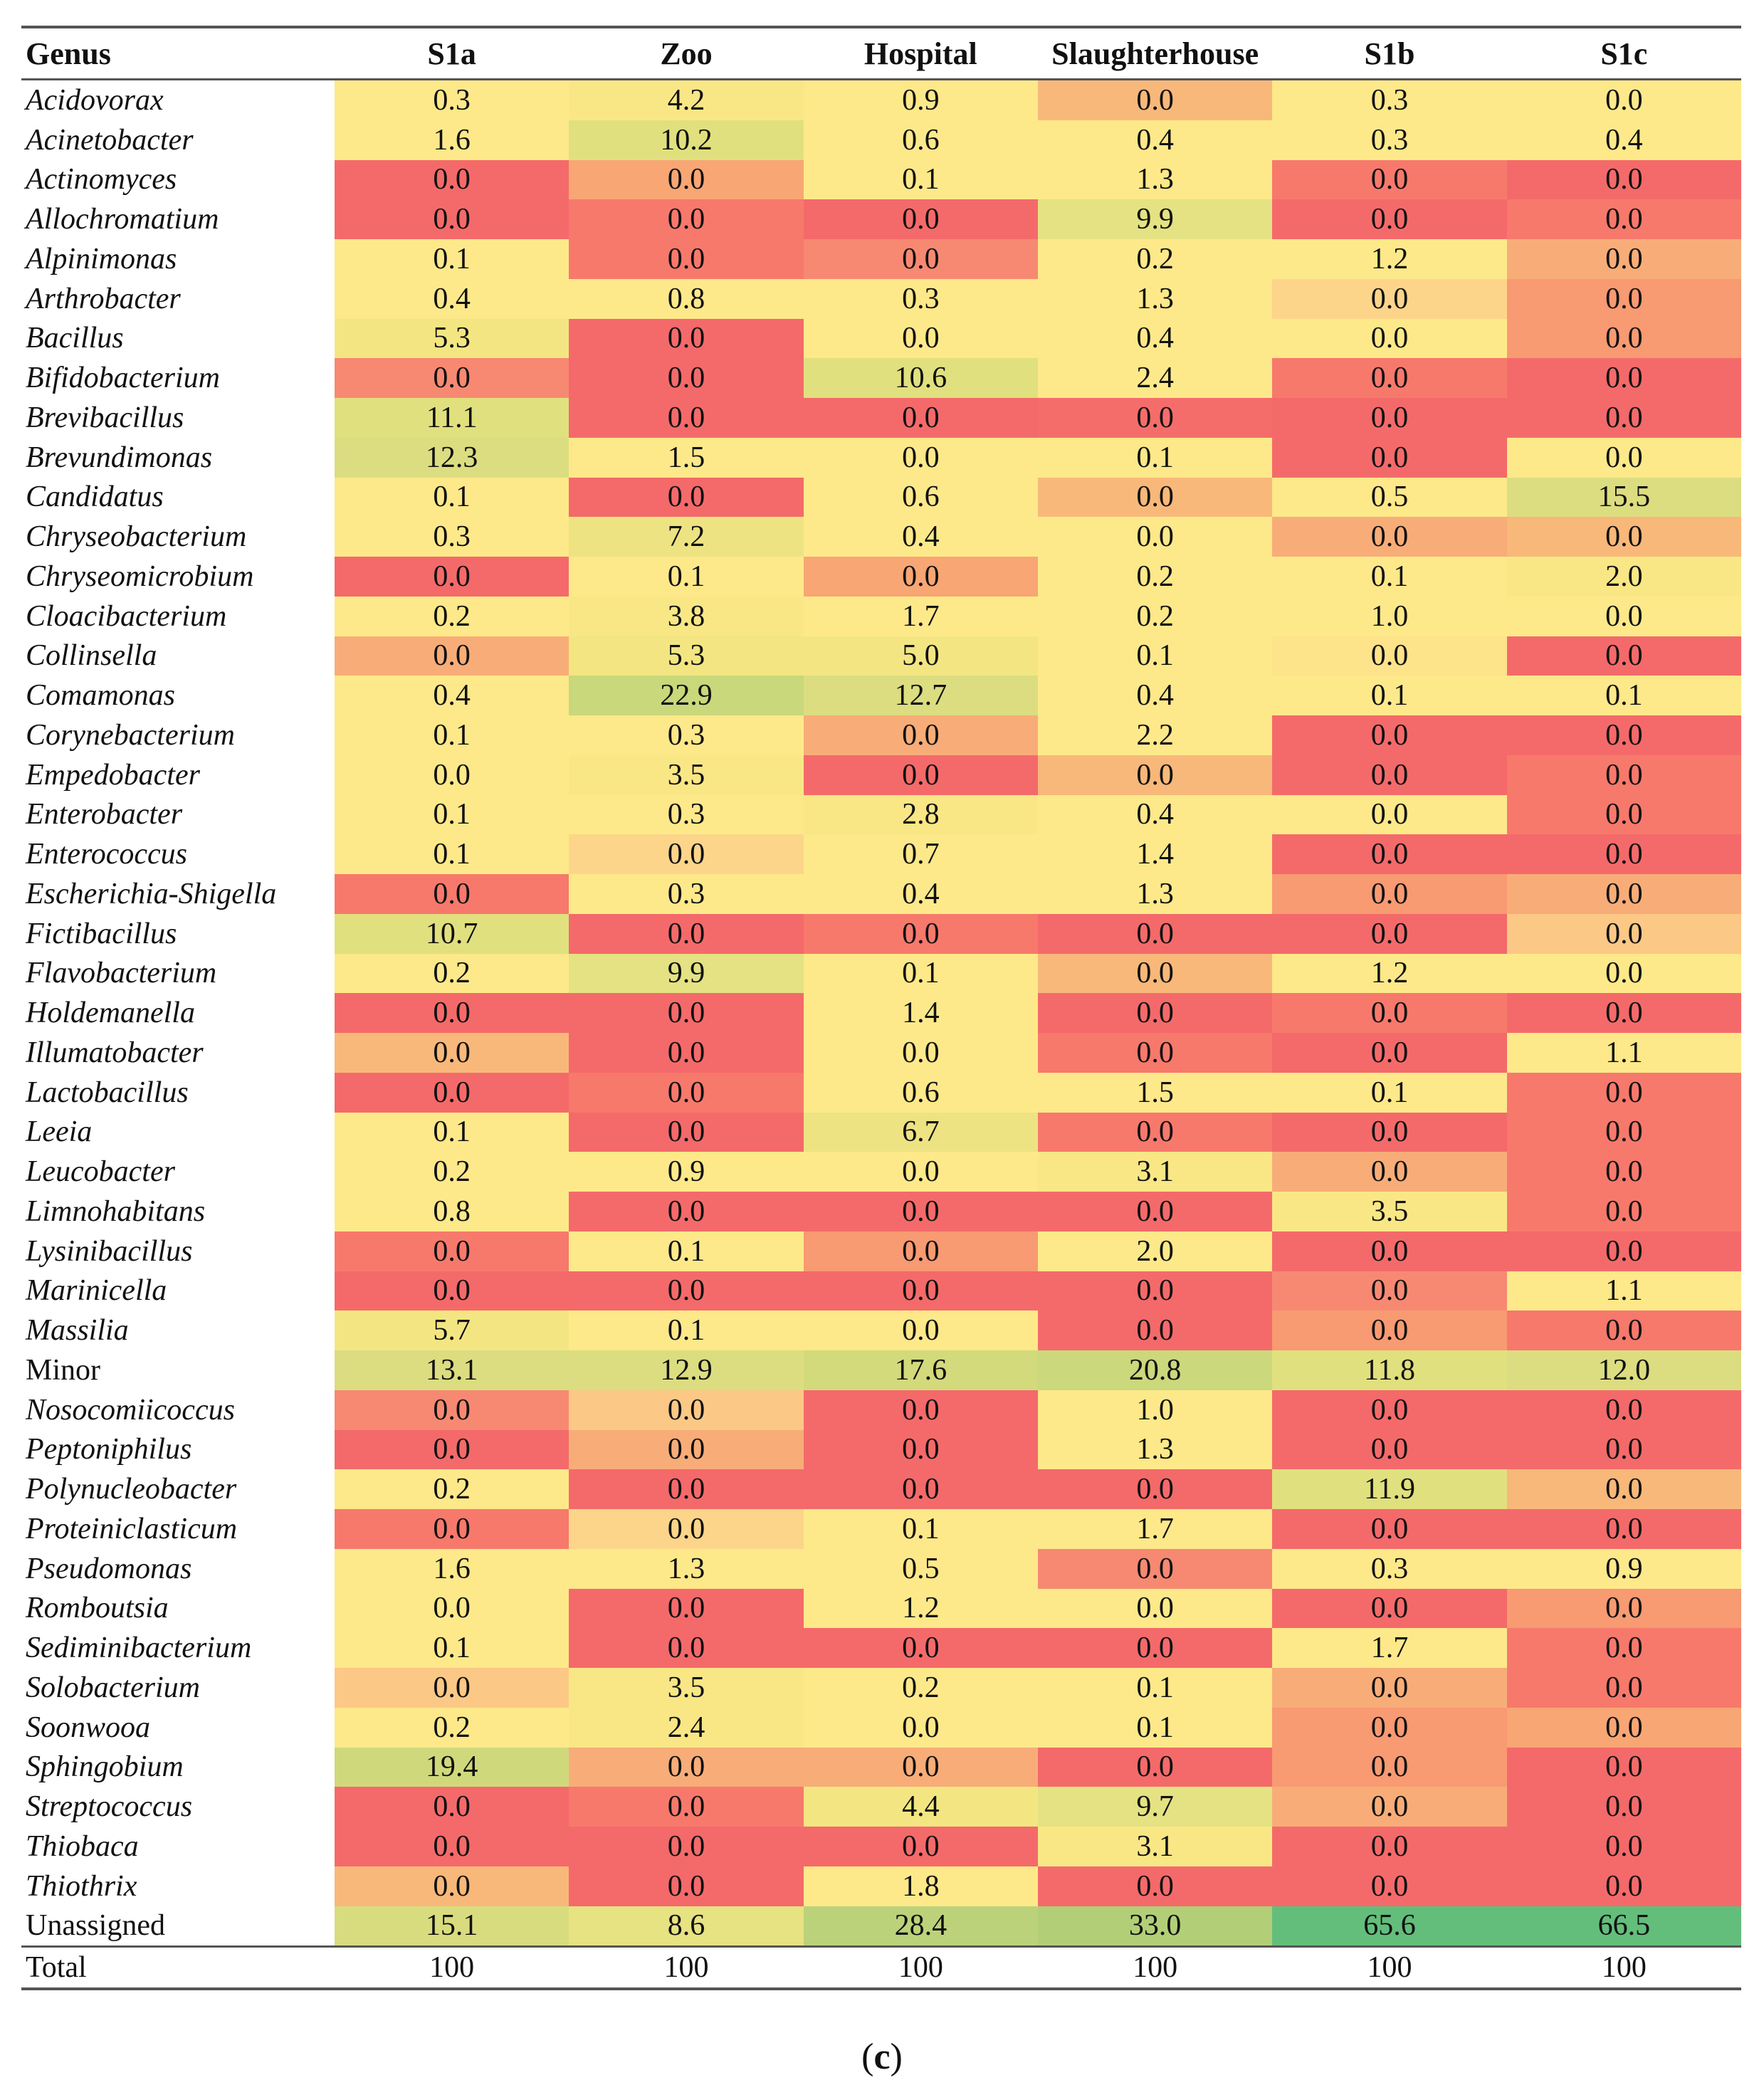 The height and width of the screenshot is (2080, 1764). What do you see at coordinates (686, 775) in the screenshot?
I see `heat-cell: 3.5` at bounding box center [686, 775].